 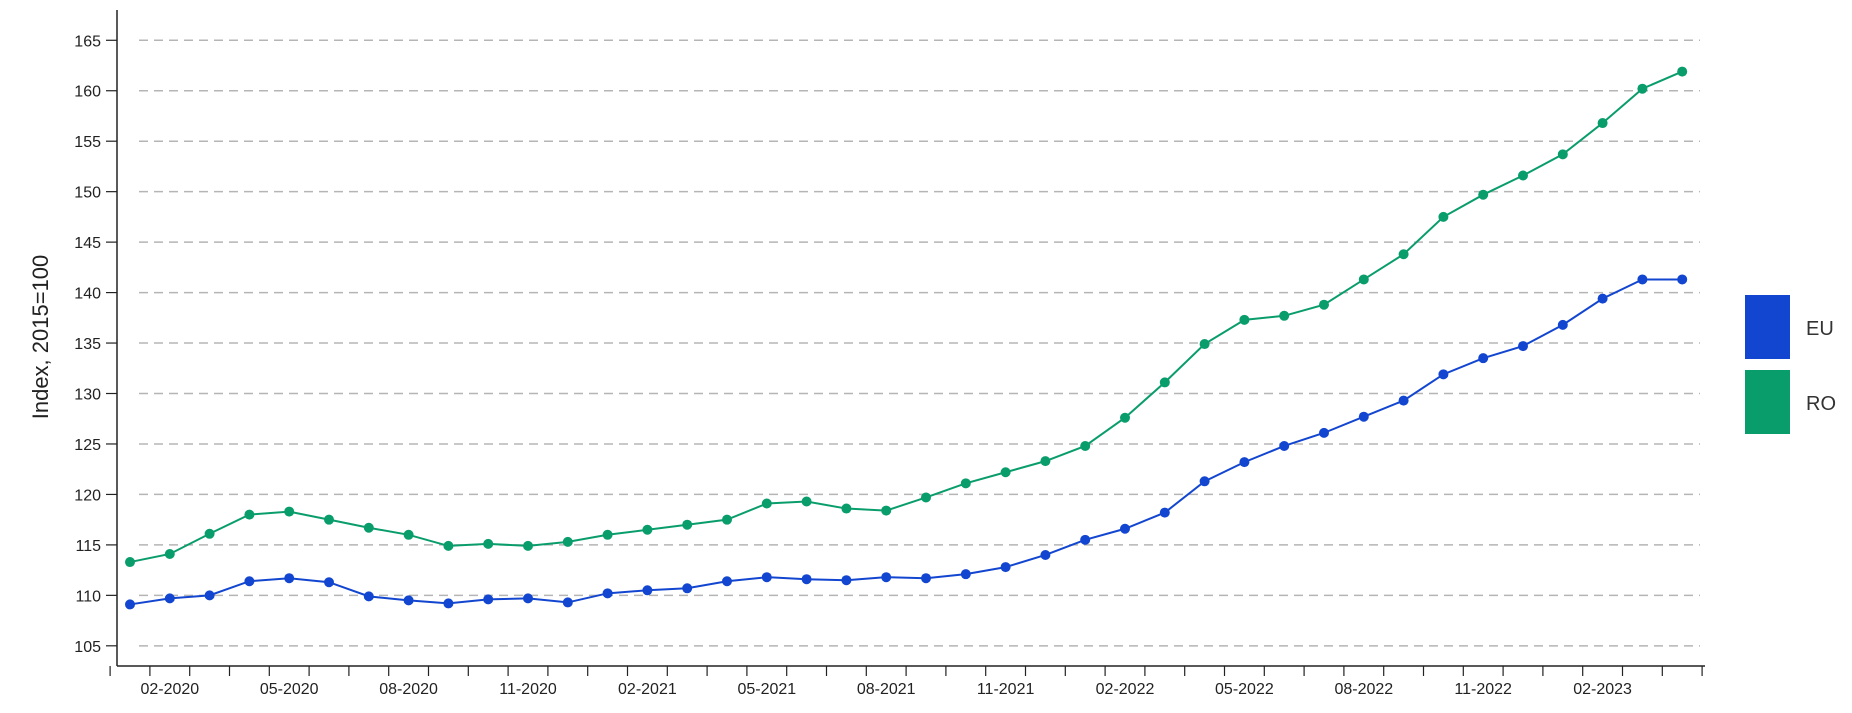 I want to click on data-point-ro-01-2023, so click(x=1562, y=154).